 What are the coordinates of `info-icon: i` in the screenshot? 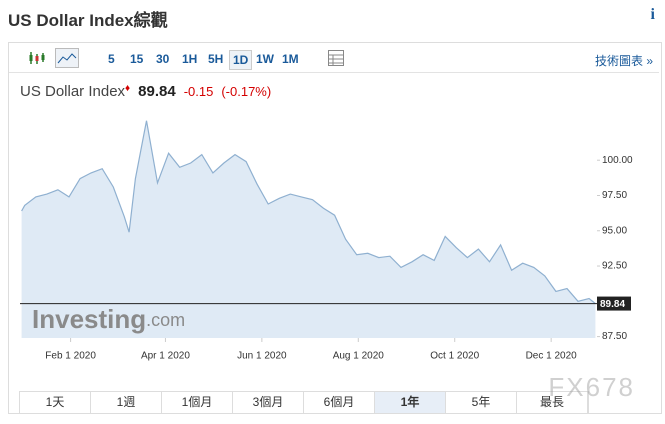 It's located at (652, 14).